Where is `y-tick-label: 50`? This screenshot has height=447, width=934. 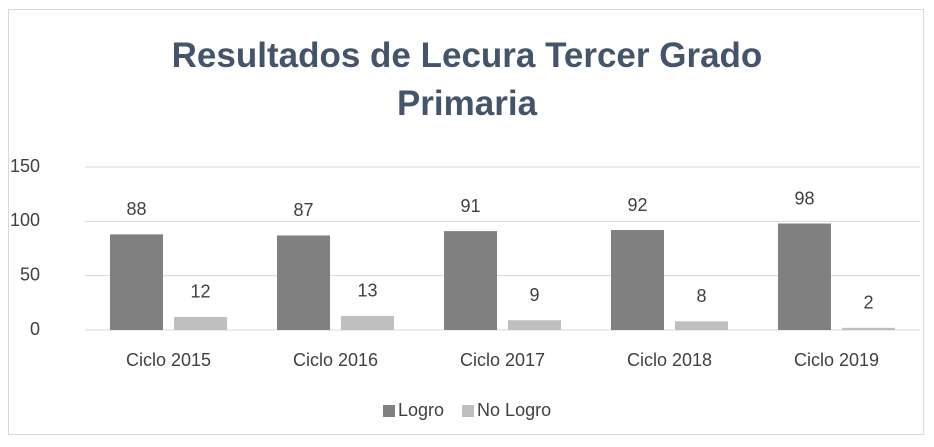 y-tick-label: 50 is located at coordinates (30, 274).